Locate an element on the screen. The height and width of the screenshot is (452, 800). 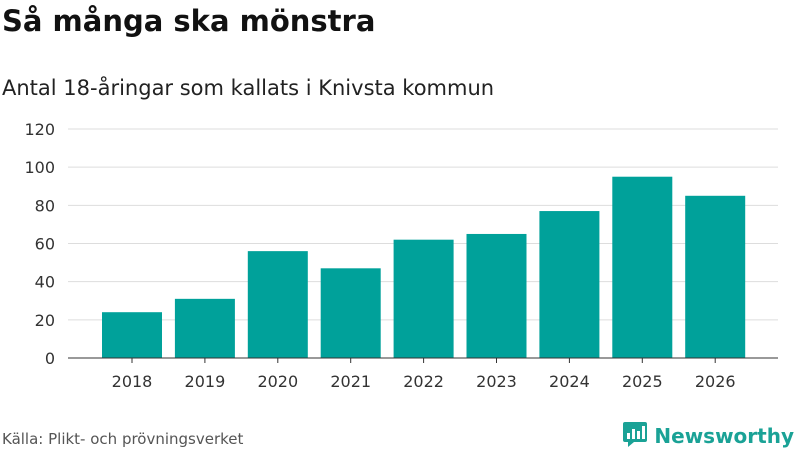
x-tick-label: 2026 is located at coordinates (715, 381).